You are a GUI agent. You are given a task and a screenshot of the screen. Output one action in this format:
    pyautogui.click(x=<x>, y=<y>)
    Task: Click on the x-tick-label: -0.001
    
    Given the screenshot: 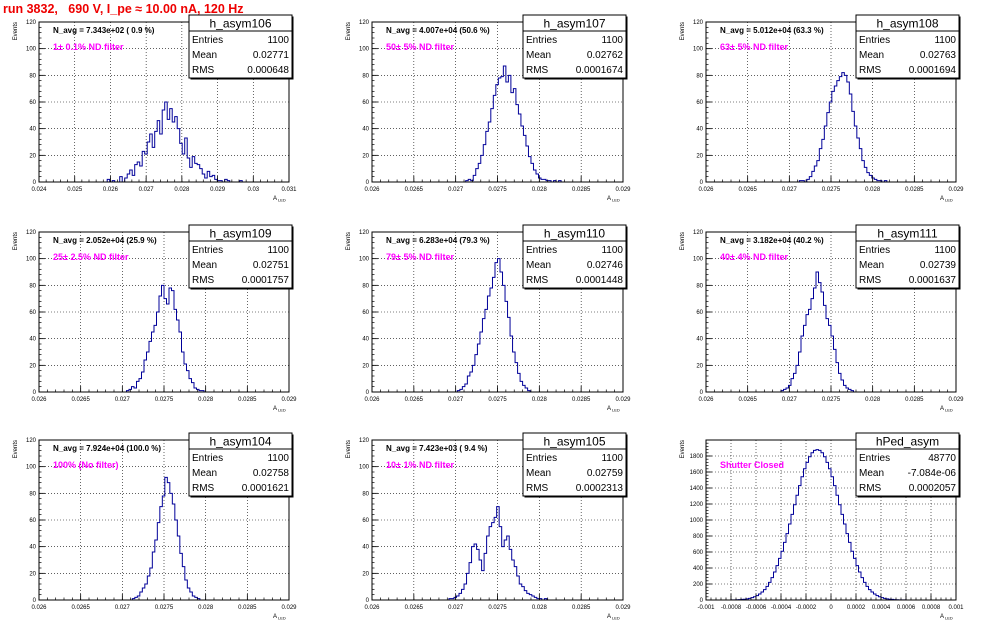 What is the action you would take?
    pyautogui.click(x=706, y=608)
    